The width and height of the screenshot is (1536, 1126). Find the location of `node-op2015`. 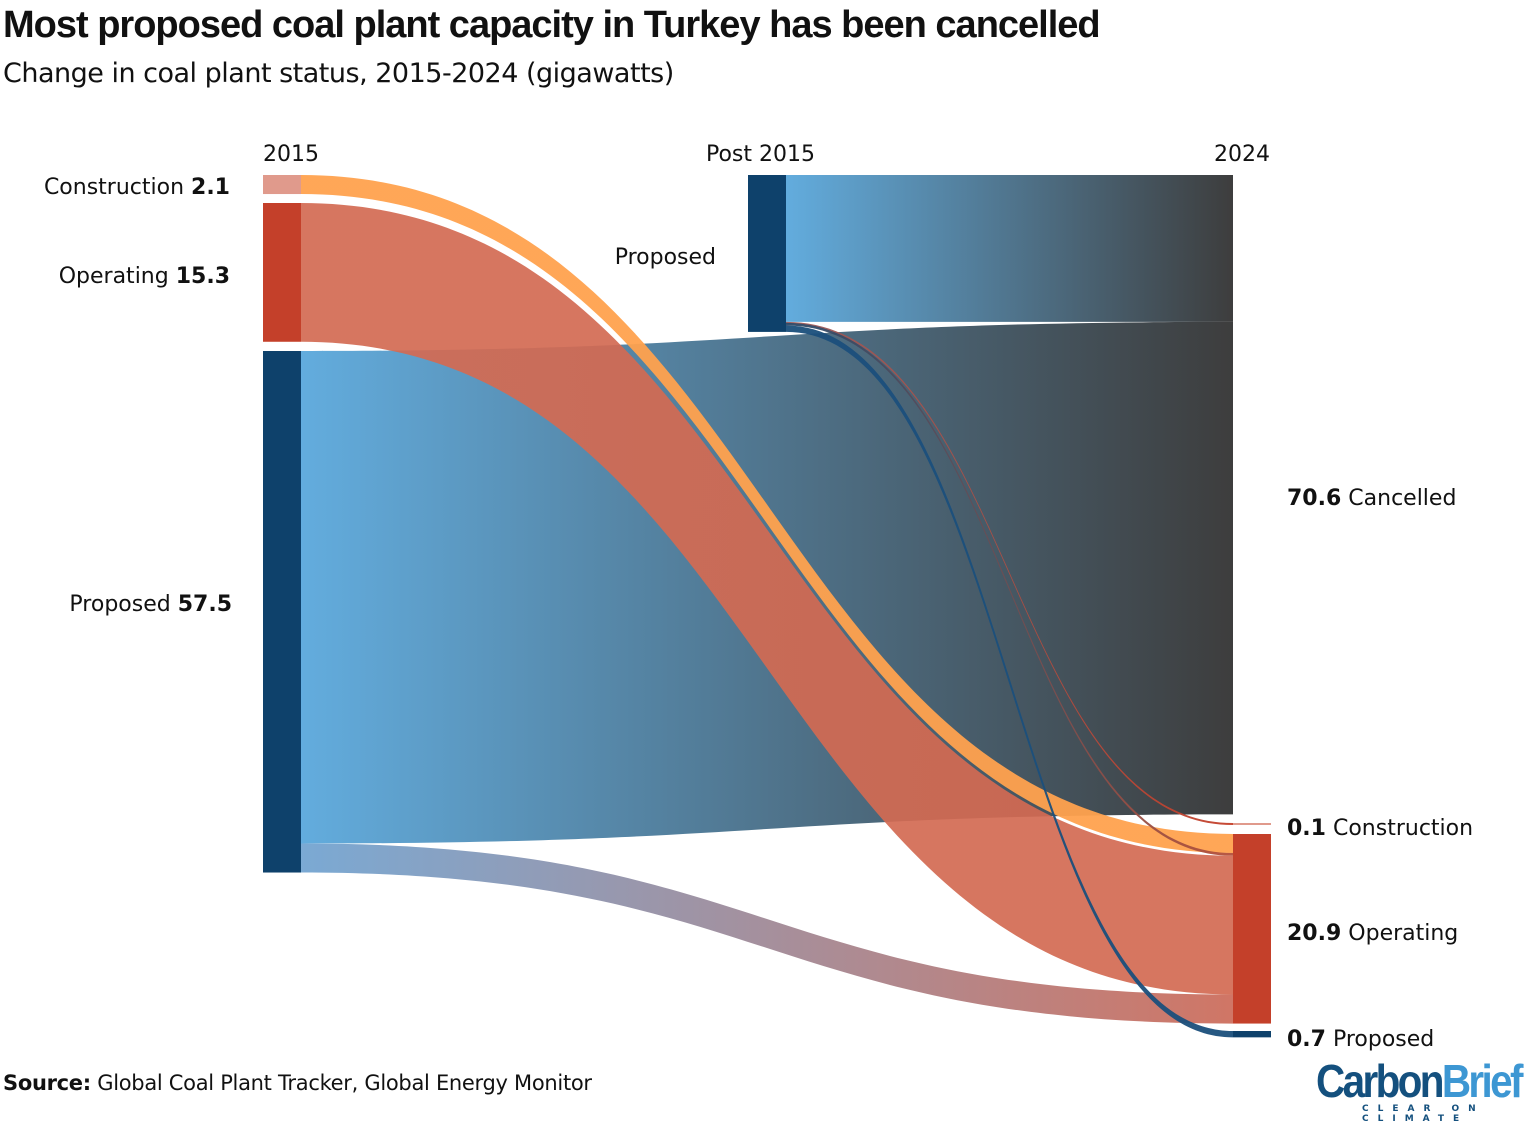

node-op2015 is located at coordinates (282, 272).